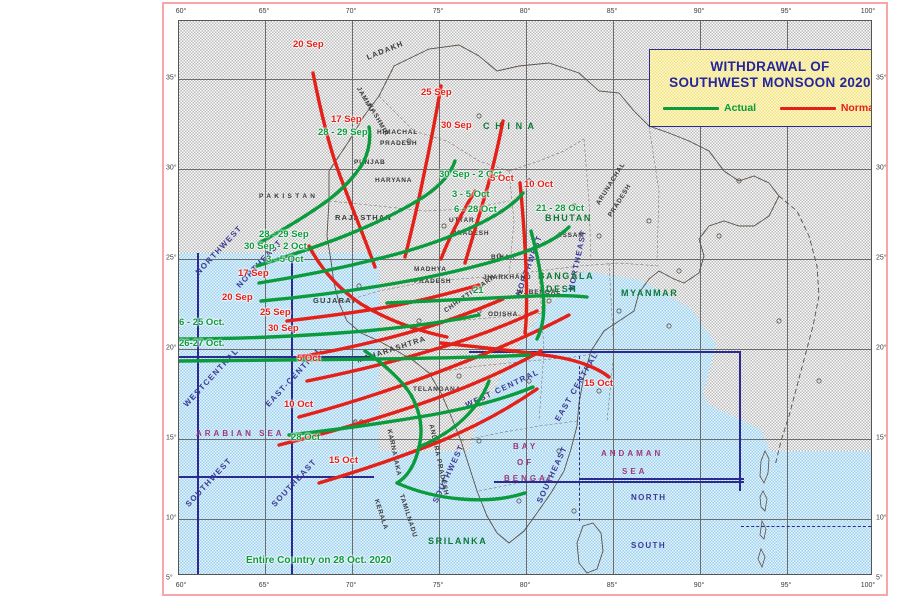  What do you see at coordinates (786, 585) in the screenshot?
I see `lon-tick-bot-95: 95°` at bounding box center [786, 585].